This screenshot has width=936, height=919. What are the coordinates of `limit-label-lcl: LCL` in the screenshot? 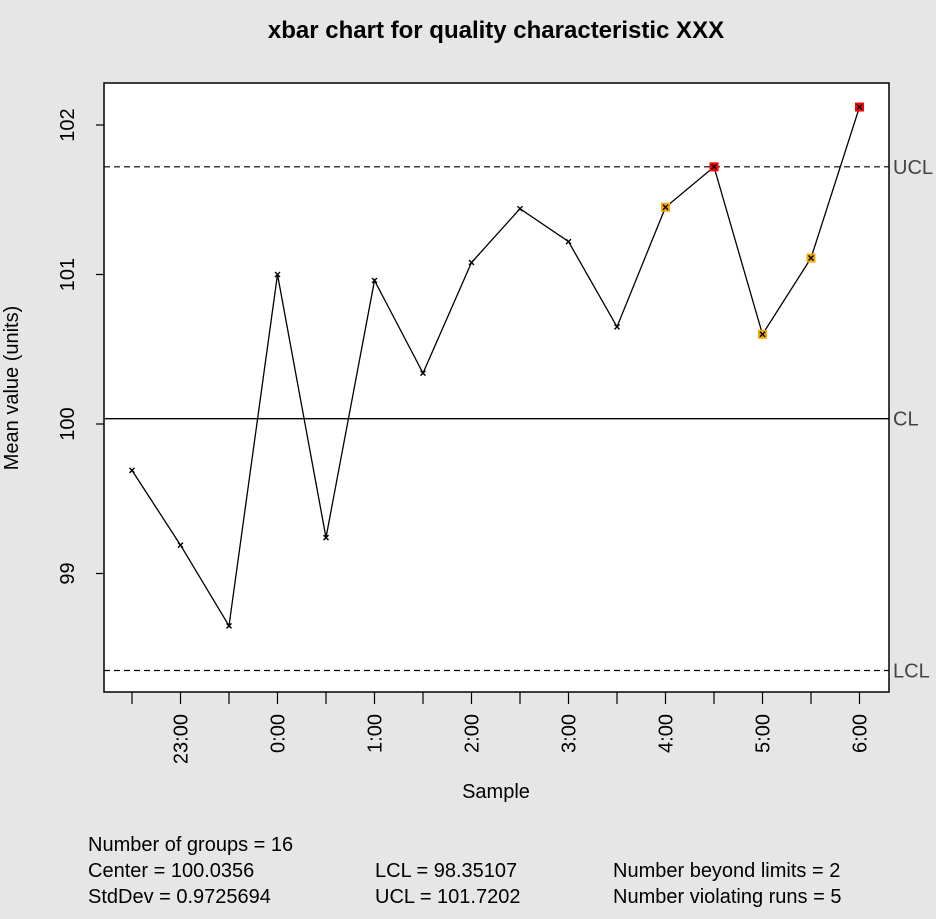 It's located at (911, 672).